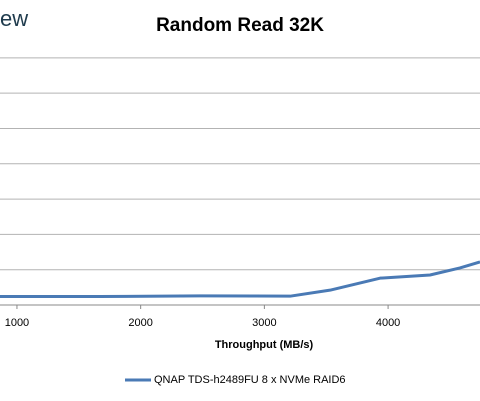  What do you see at coordinates (240, 279) in the screenshot?
I see `series-line` at bounding box center [240, 279].